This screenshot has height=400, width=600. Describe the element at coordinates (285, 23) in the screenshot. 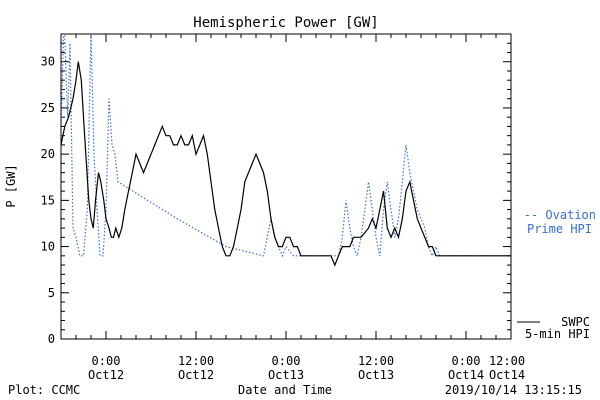

I see `chart-title: Hemispheric Power [GW]` at that location.